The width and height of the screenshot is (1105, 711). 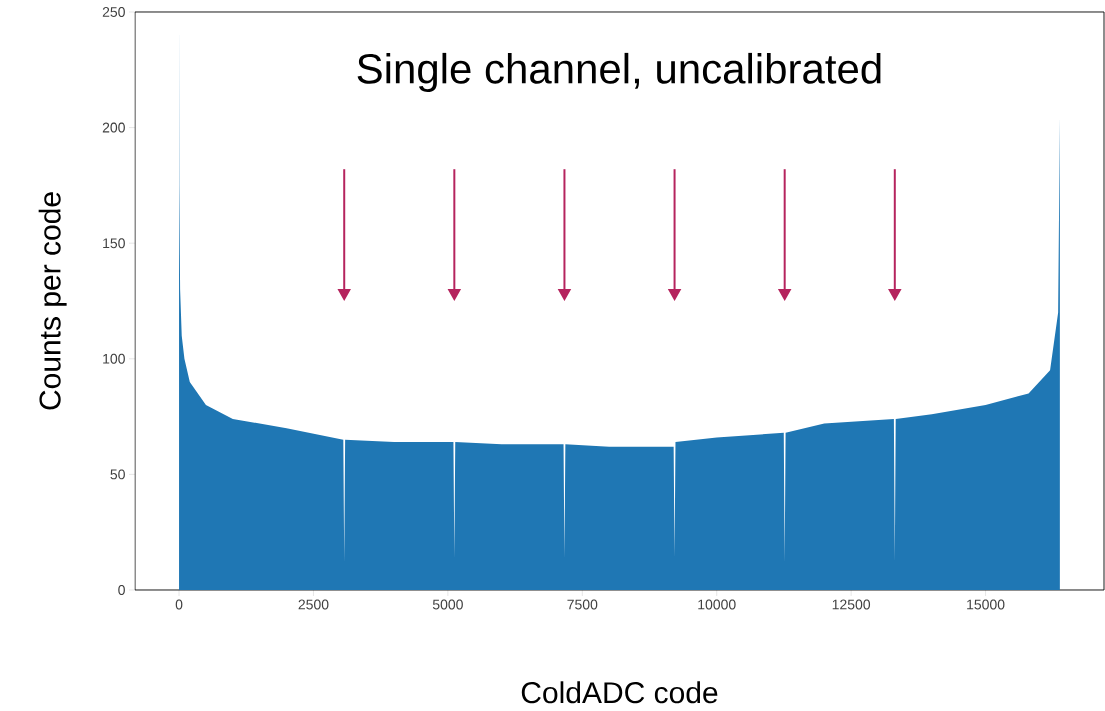 I want to click on y-tick-label: 250, so click(x=113, y=12).